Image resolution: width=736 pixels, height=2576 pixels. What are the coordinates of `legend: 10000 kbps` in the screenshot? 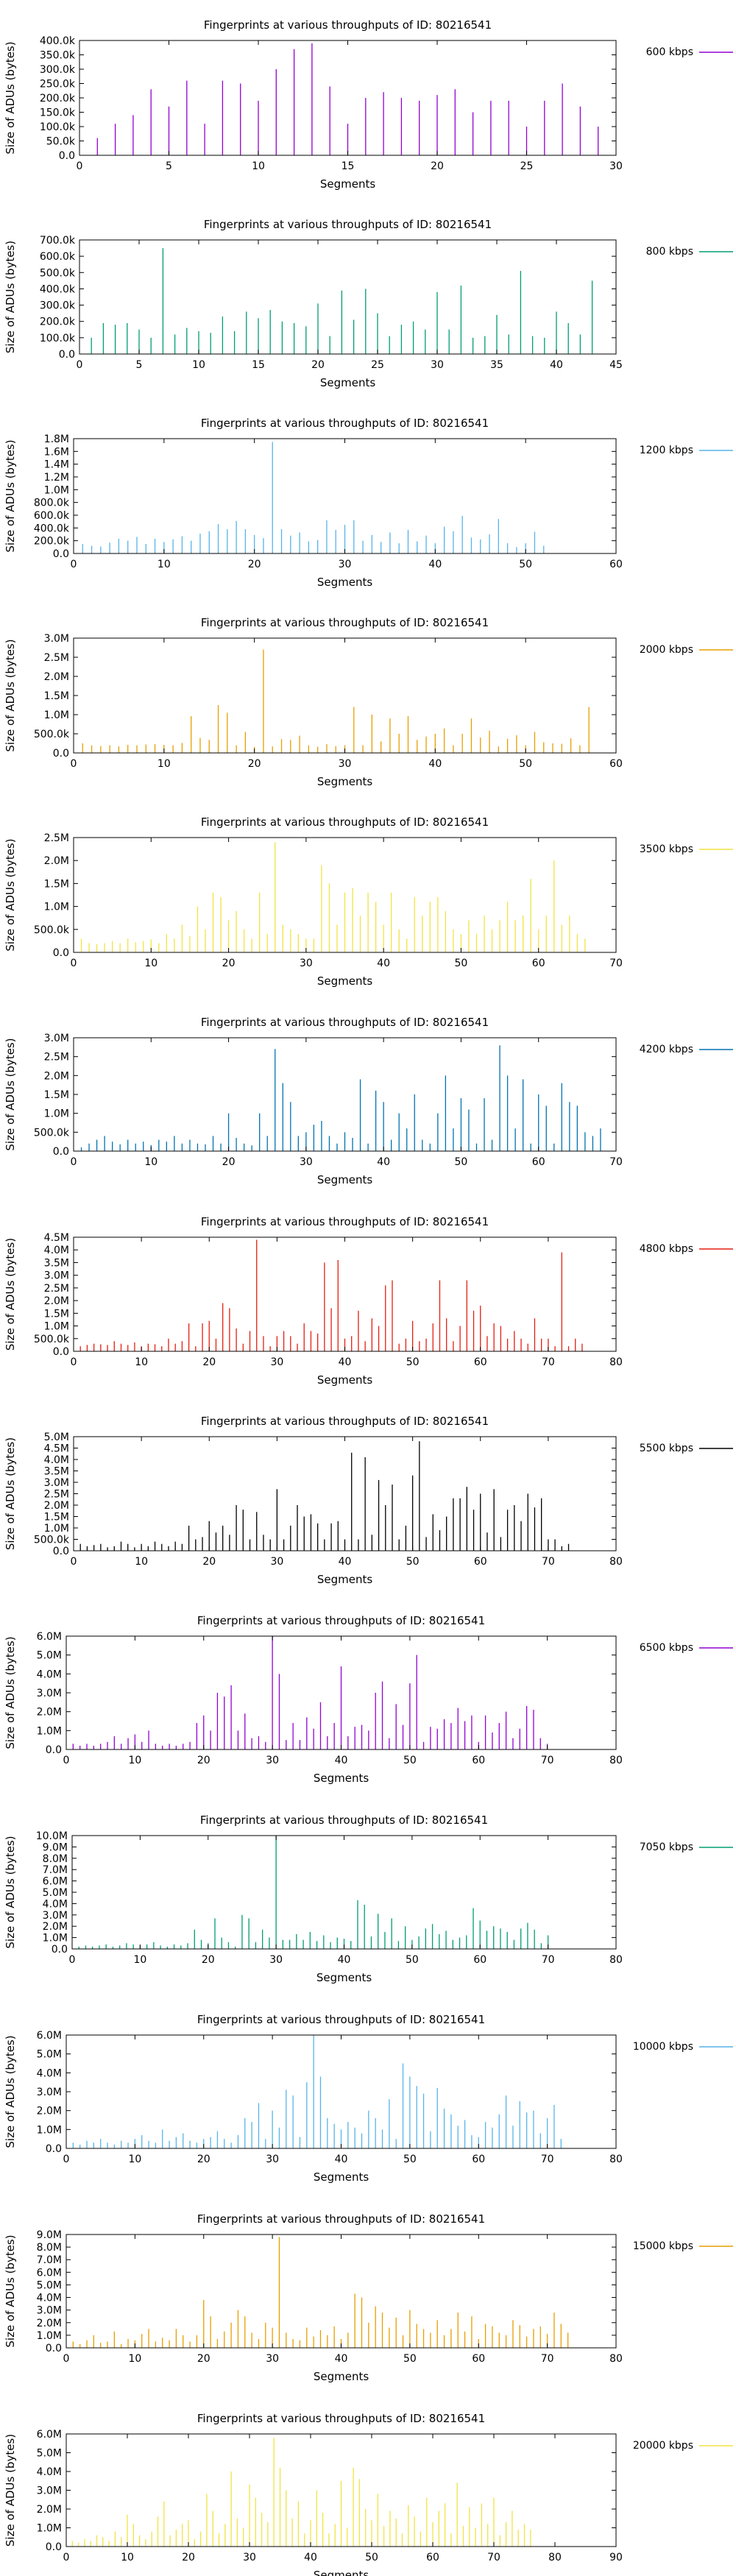 It's located at (683, 2047).